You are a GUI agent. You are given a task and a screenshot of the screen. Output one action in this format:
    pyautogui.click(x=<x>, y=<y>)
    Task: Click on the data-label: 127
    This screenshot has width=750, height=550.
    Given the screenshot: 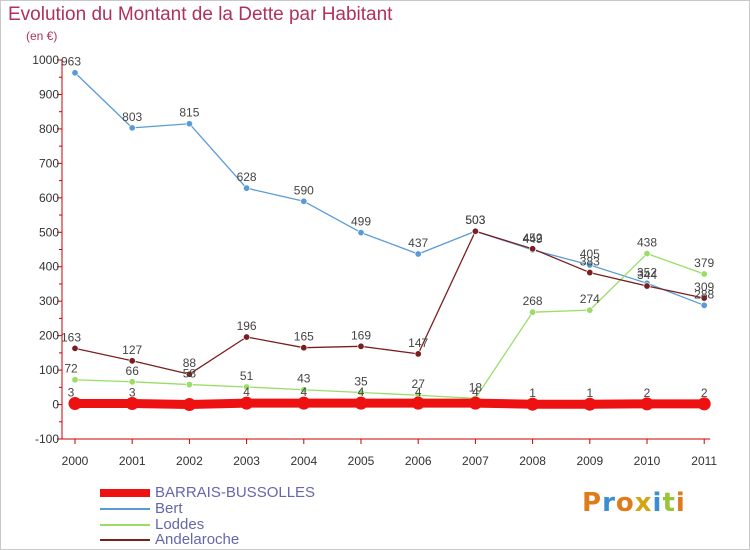 What is the action you would take?
    pyautogui.click(x=132, y=350)
    